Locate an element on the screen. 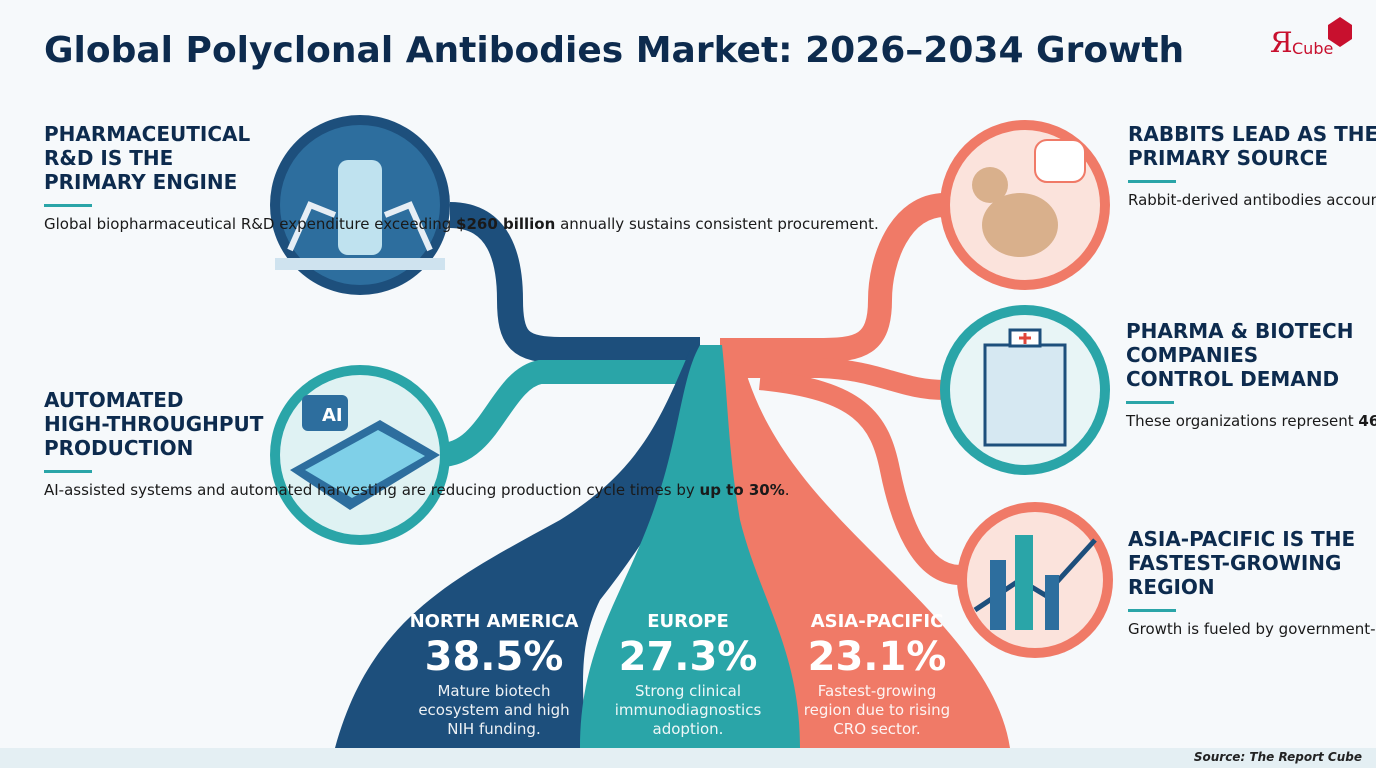 The width and height of the screenshot is (1376, 768). region-share: 38.5% is located at coordinates (494, 657).